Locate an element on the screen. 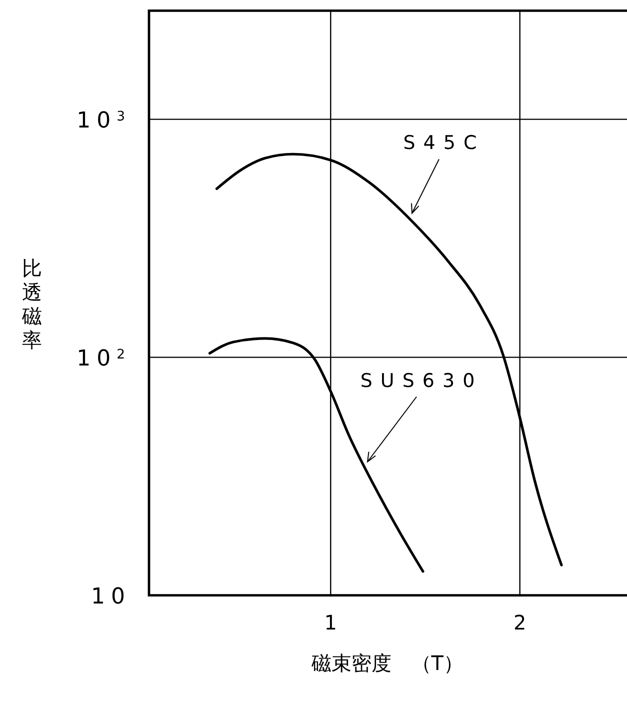 The height and width of the screenshot is (702, 627). y-tick-label: 10$^{3}$ is located at coordinates (103, 121).